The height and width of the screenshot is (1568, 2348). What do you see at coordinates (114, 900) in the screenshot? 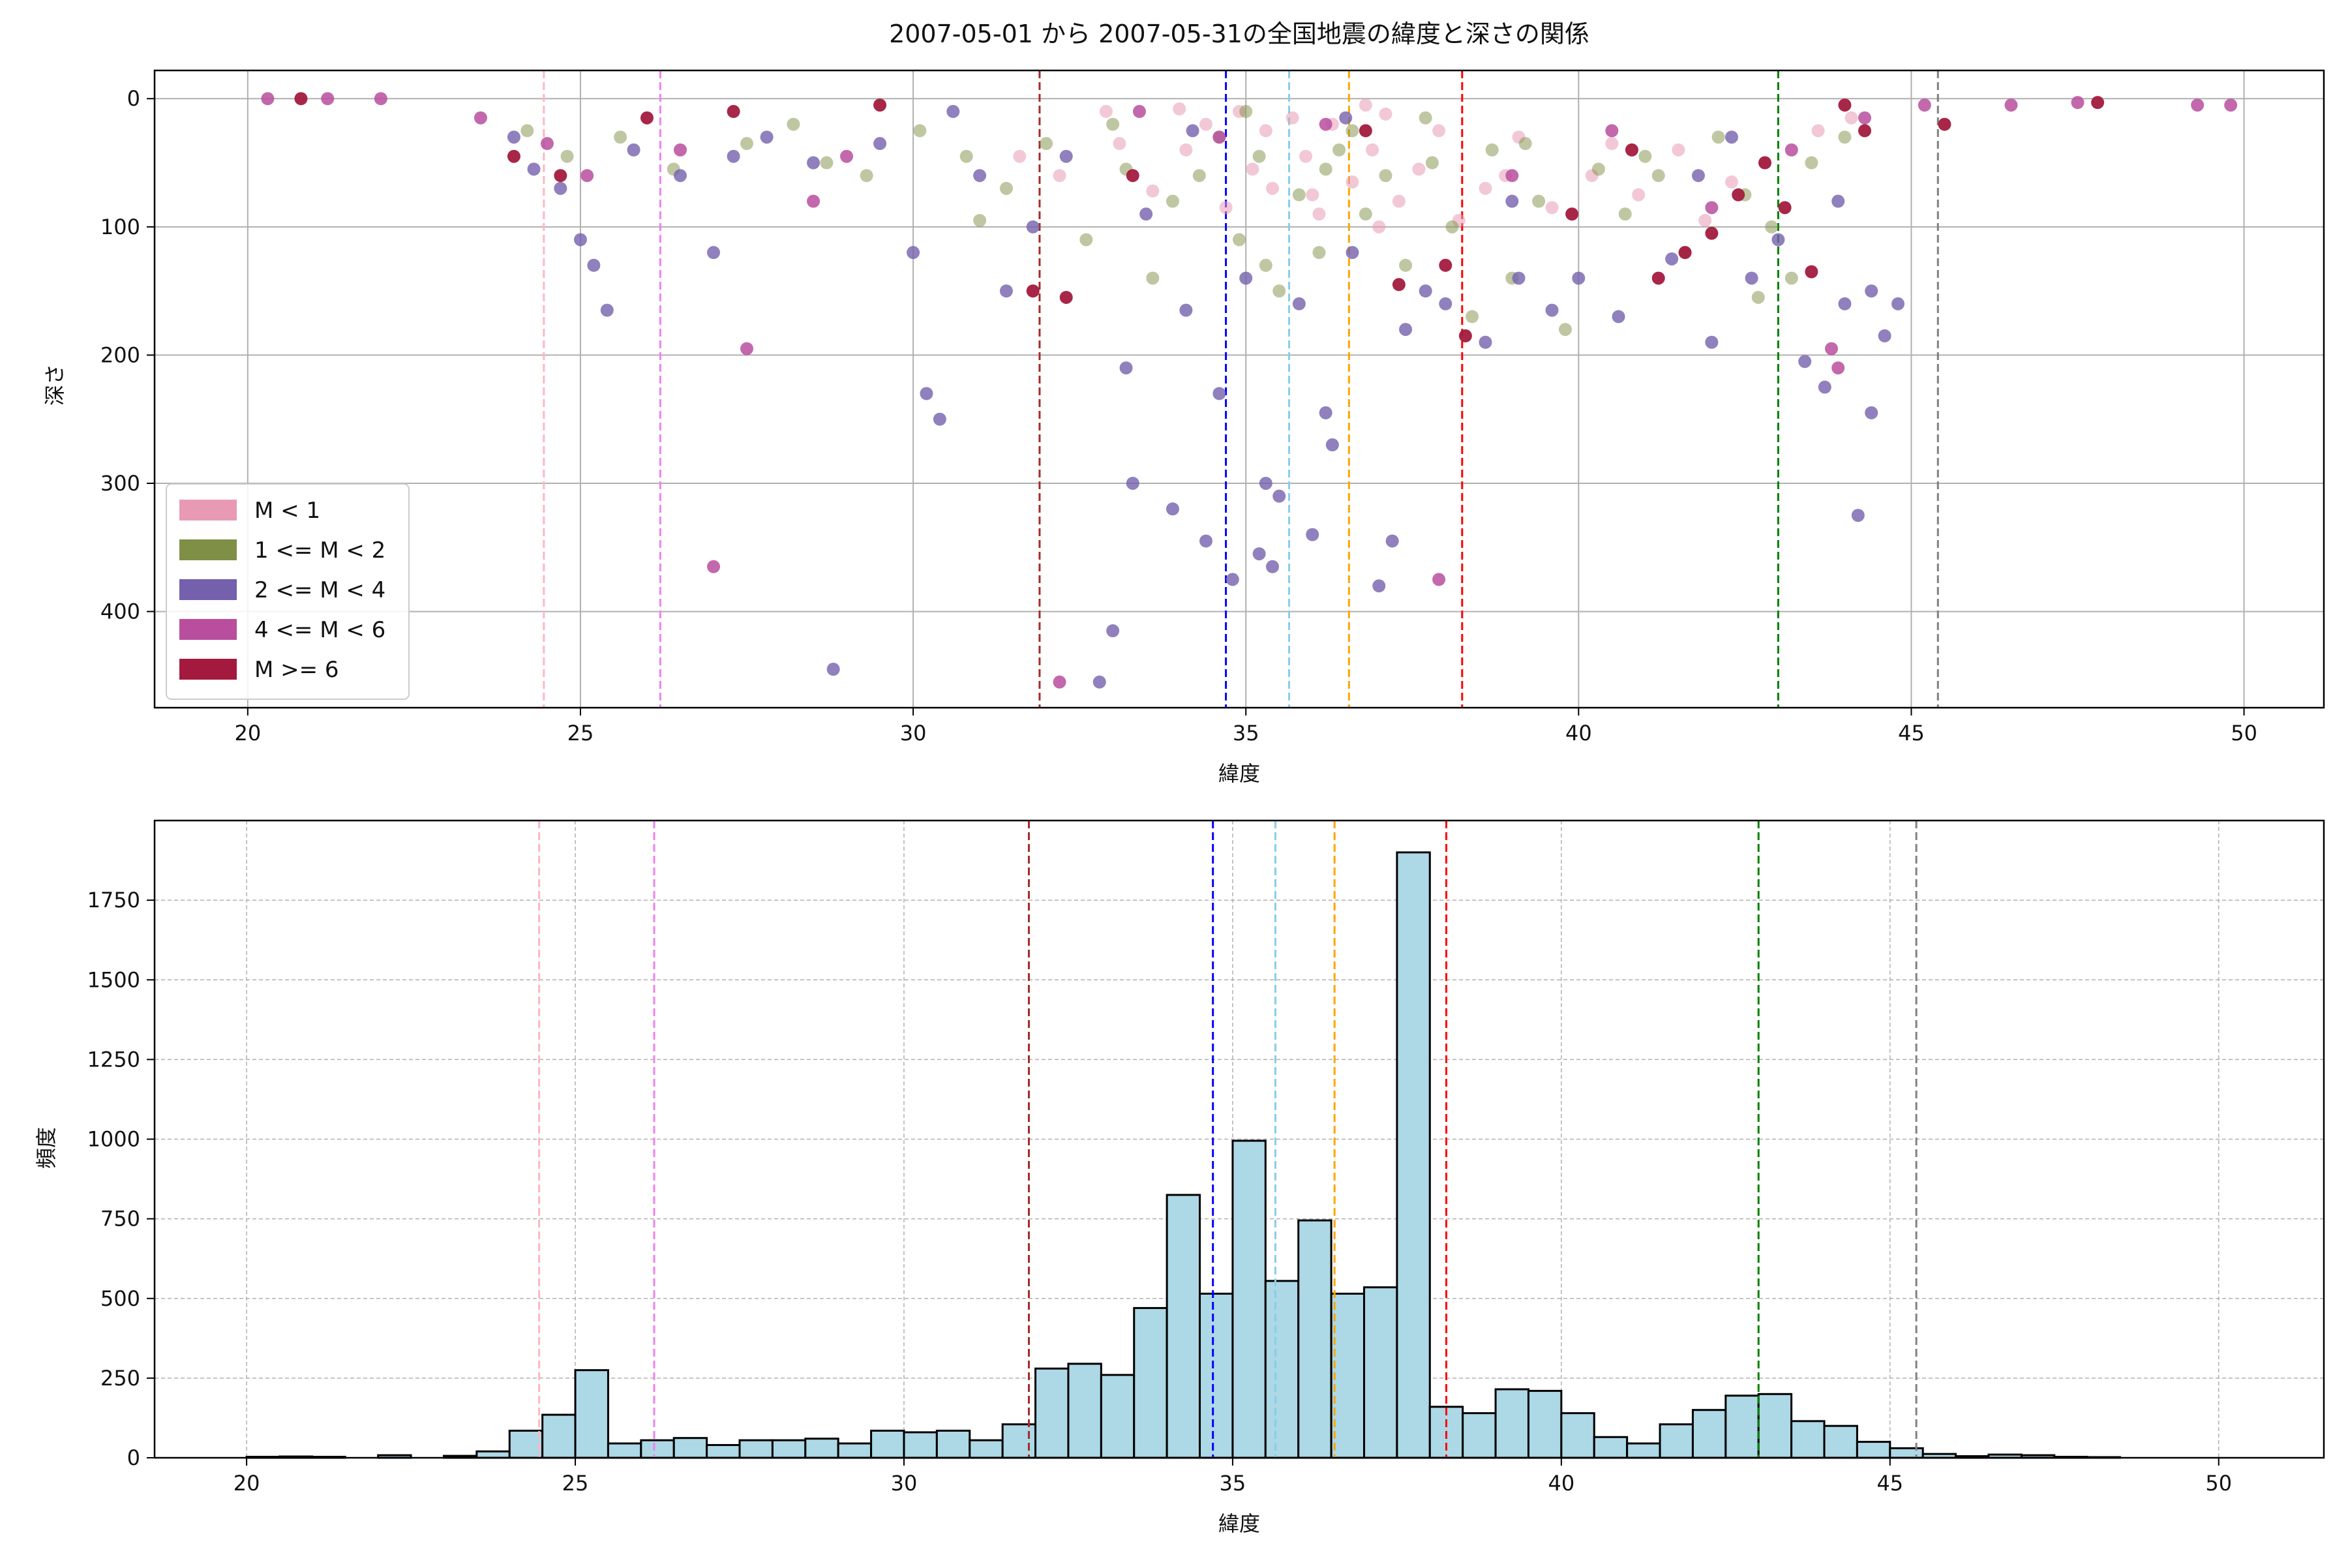
I see `hist-ytick-label: 1750` at bounding box center [114, 900].